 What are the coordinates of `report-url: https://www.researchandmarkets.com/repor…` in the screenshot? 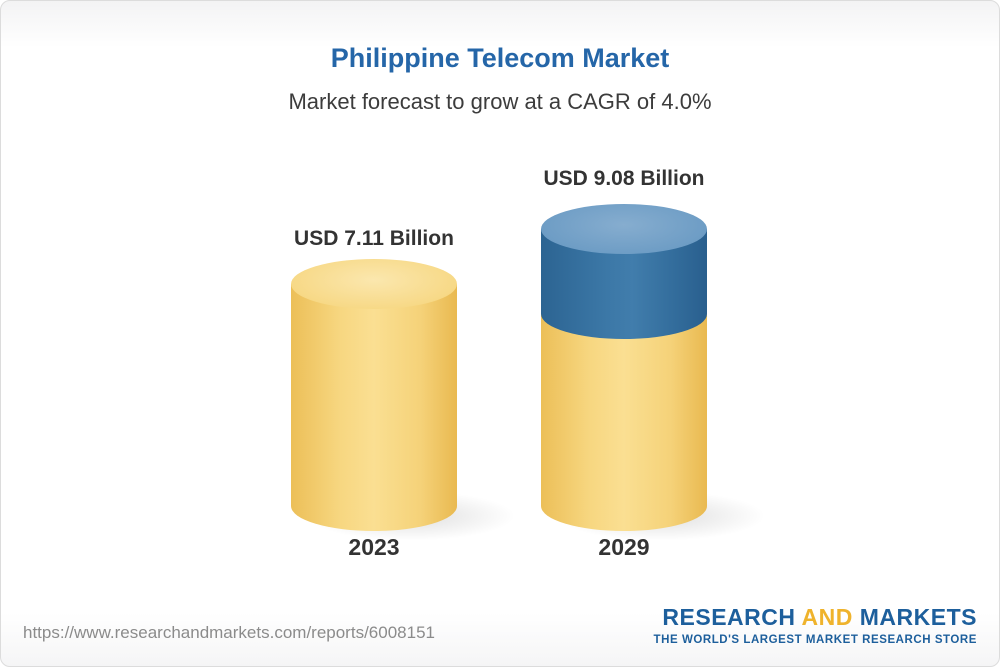 It's located at (229, 632).